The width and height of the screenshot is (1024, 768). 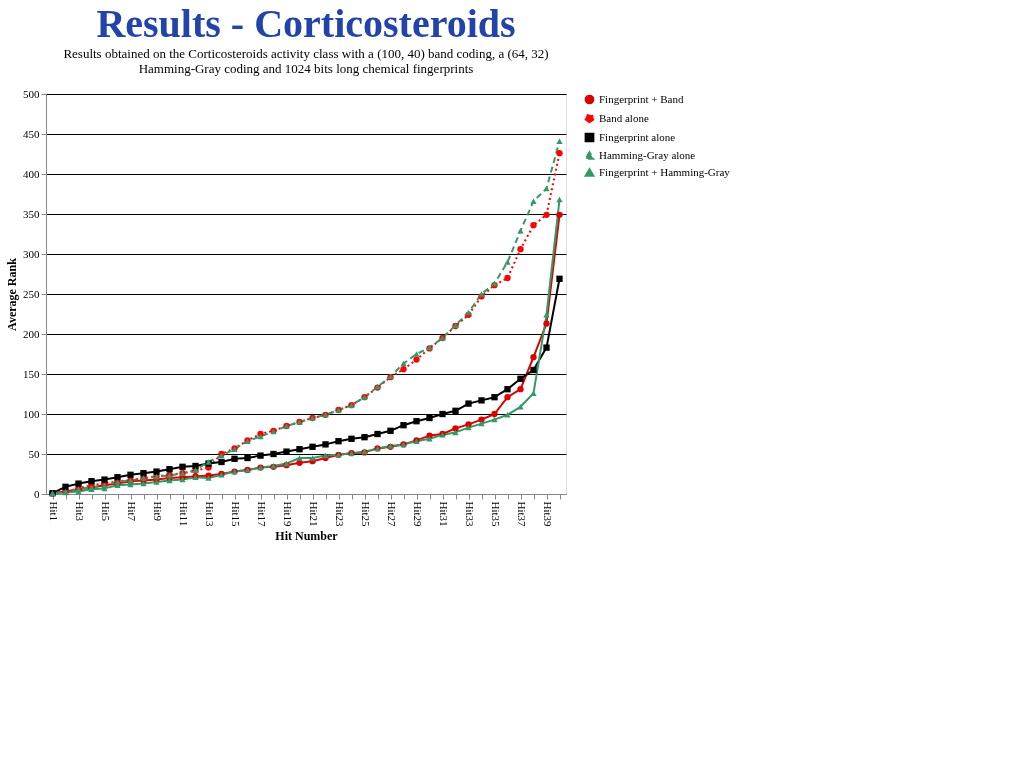 I want to click on x-tick-label: Hit27, so click(x=392, y=514).